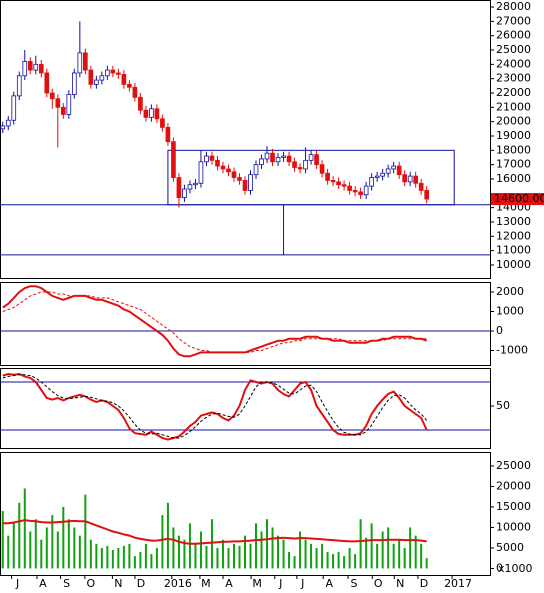  I want to click on y-tick-label: 22000, so click(513, 92).